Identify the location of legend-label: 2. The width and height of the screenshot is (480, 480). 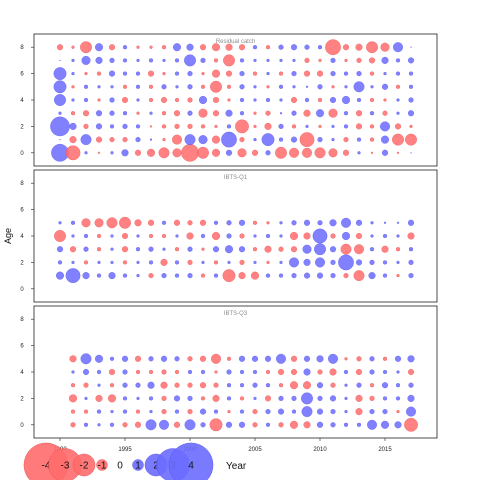
(156, 466).